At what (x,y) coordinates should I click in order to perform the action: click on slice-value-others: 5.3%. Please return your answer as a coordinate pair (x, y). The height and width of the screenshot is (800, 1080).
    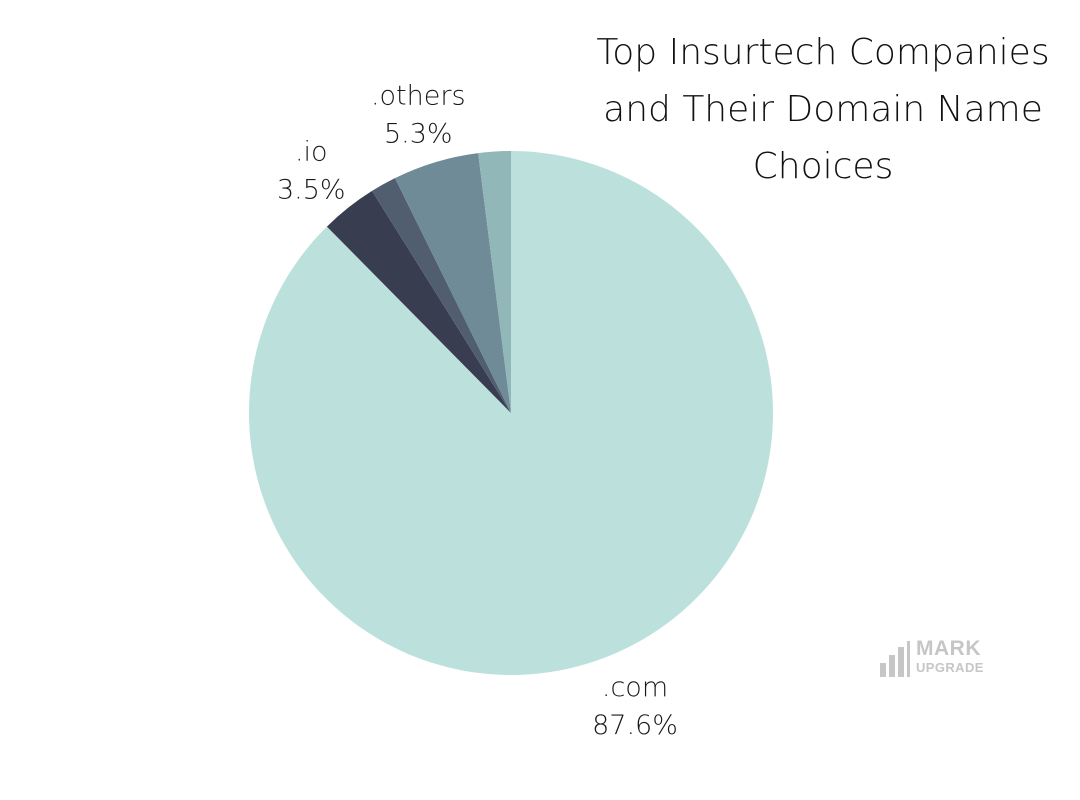
    Looking at the image, I should click on (418, 134).